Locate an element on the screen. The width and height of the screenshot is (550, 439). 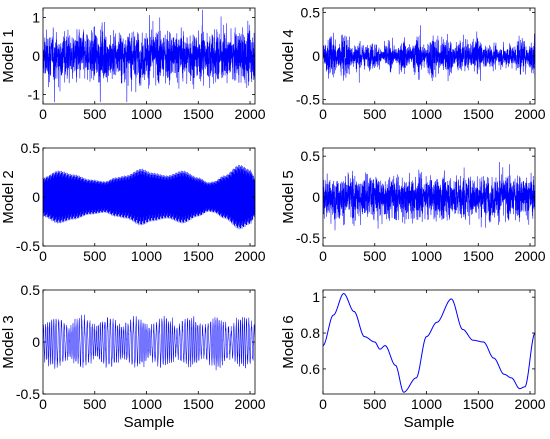
y-axis-label: Model 6 is located at coordinates (288, 341).